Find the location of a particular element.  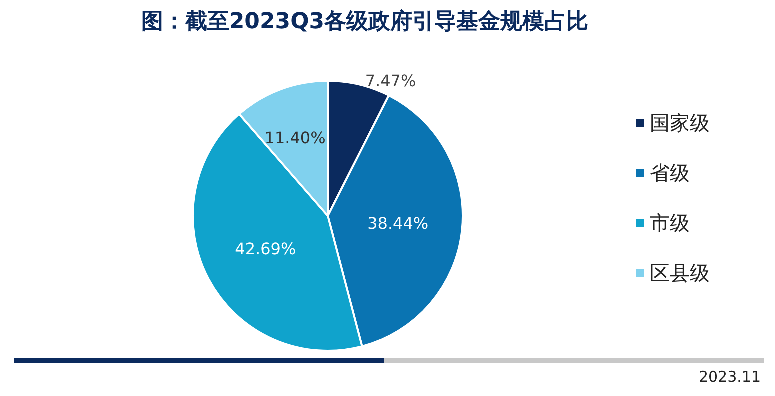

data-label: 42.69% is located at coordinates (265, 248).